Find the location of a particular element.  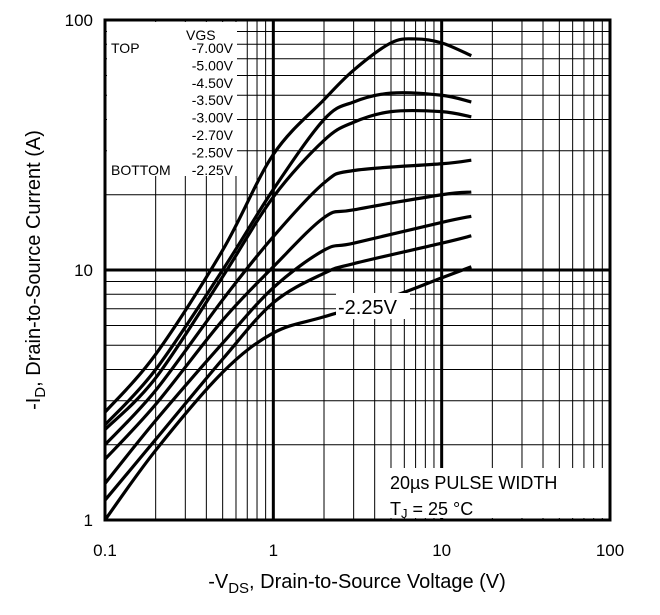

legend-entry: -3.50V is located at coordinates (213, 100).